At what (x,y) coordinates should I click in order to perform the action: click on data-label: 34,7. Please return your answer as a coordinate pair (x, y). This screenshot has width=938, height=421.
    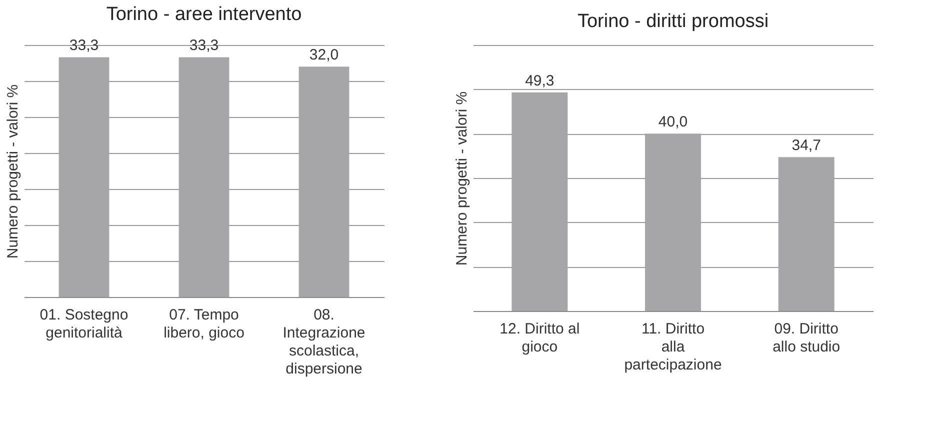
    Looking at the image, I should click on (806, 145).